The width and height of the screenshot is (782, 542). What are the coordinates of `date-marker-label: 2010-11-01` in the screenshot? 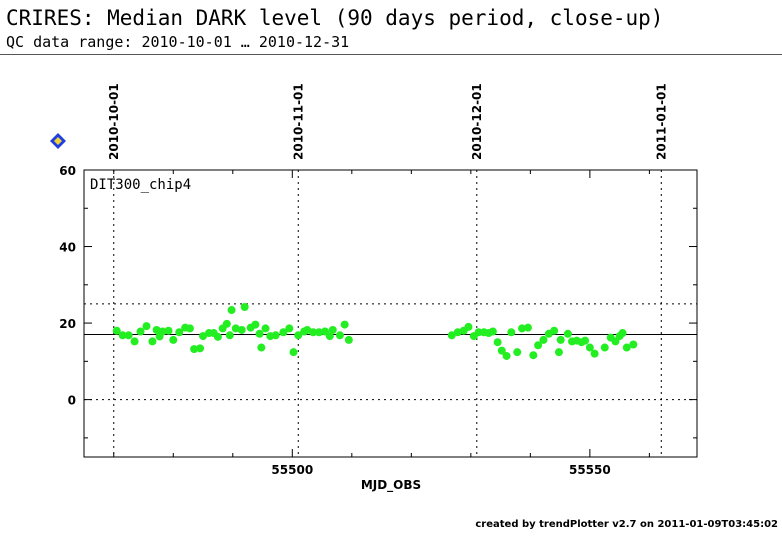 It's located at (298, 121).